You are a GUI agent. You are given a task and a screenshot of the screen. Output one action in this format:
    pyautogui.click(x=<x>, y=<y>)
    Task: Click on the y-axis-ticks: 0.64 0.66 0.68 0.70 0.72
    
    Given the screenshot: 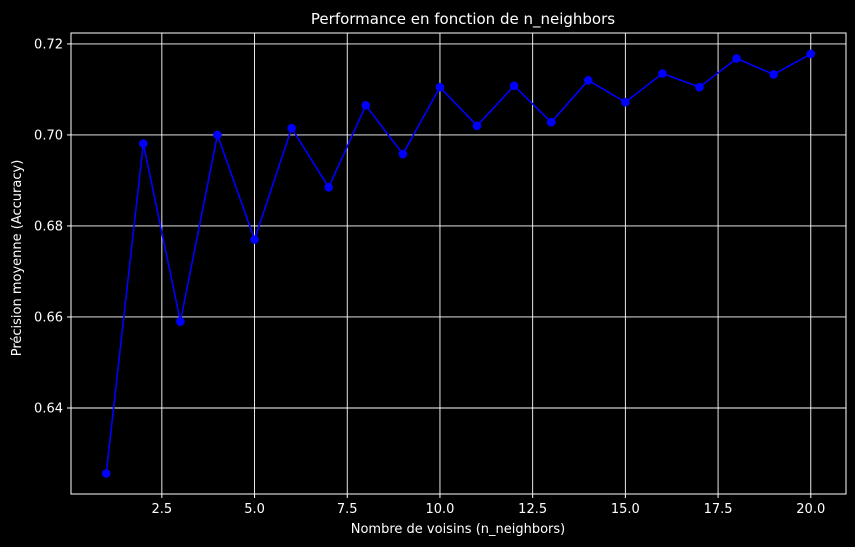 What is the action you would take?
    pyautogui.click(x=52, y=226)
    